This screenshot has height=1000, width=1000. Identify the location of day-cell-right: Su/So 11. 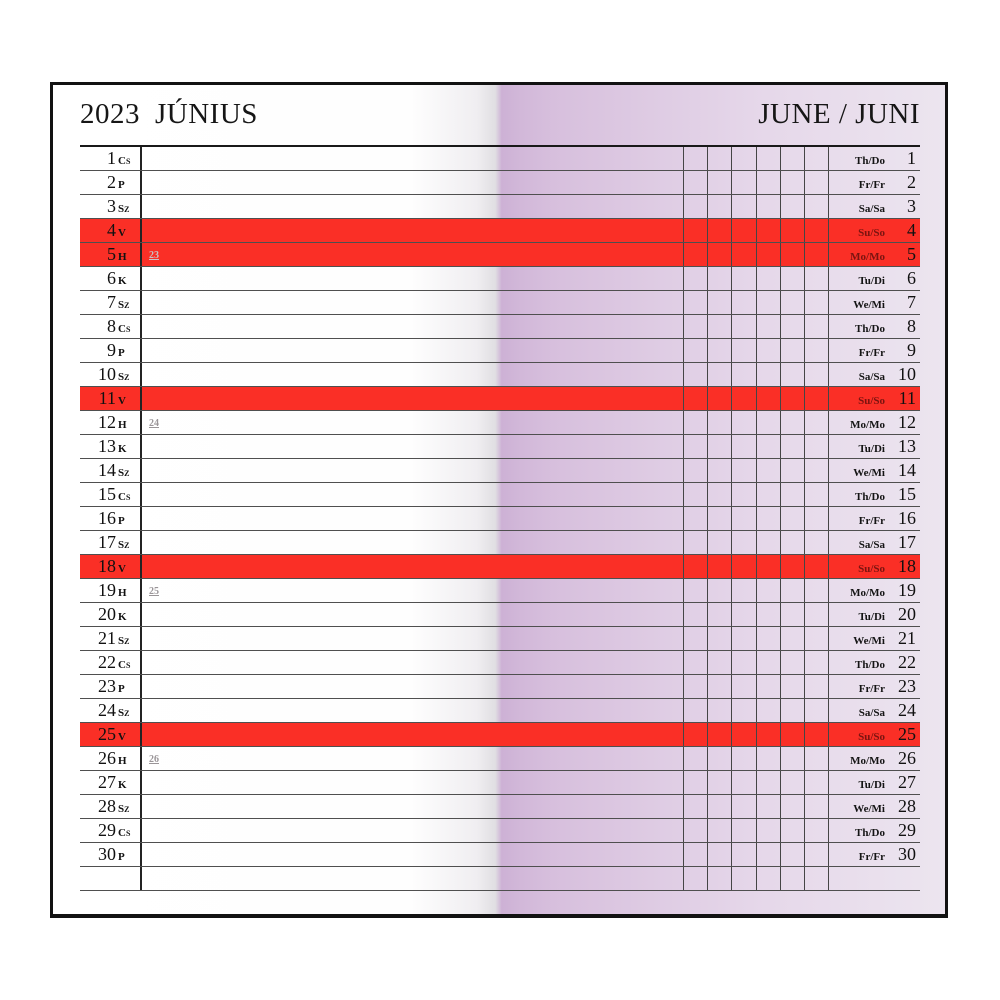
(874, 398).